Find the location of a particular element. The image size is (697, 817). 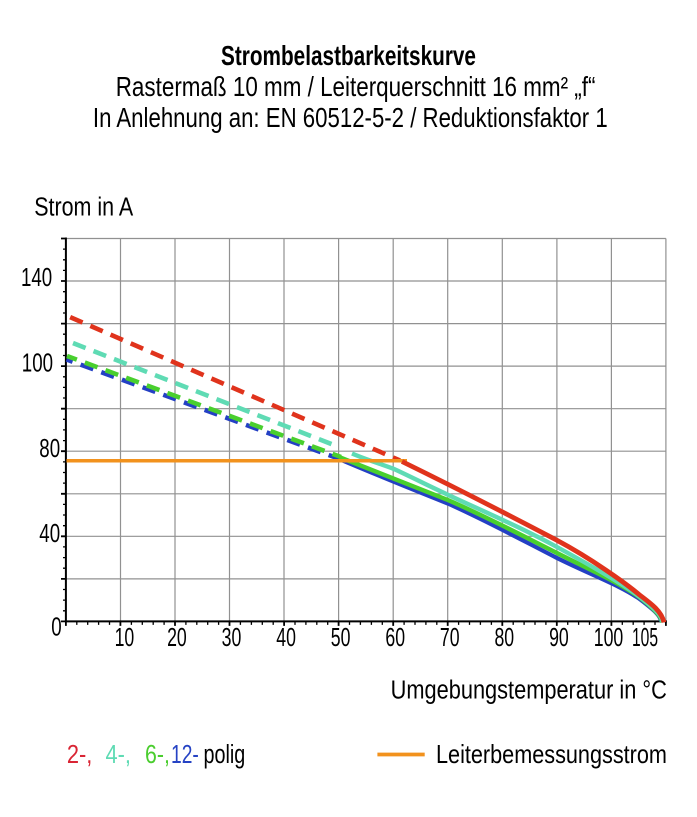

svg-text: Strom in A is located at coordinates (83, 207).